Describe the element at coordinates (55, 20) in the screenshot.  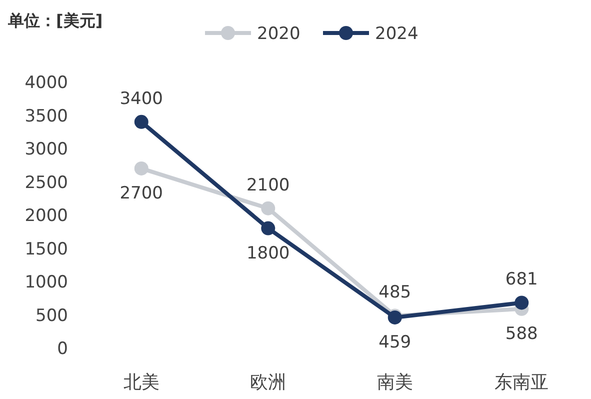
I see `y-axis-title: 单位：[美元]` at that location.